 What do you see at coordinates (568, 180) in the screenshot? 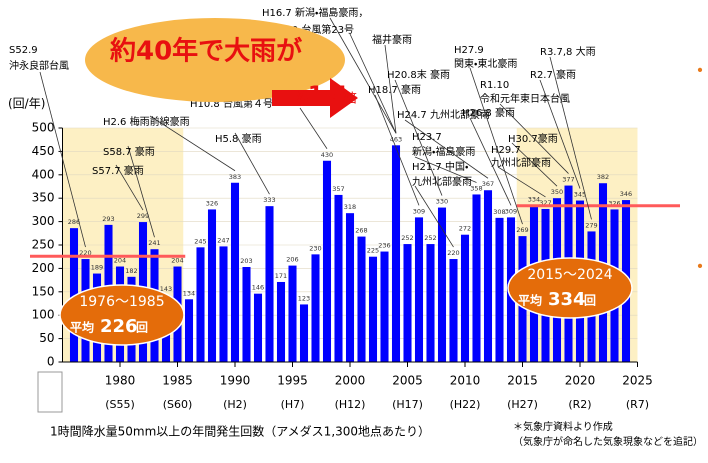
I see `value-label: 377` at bounding box center [568, 180].